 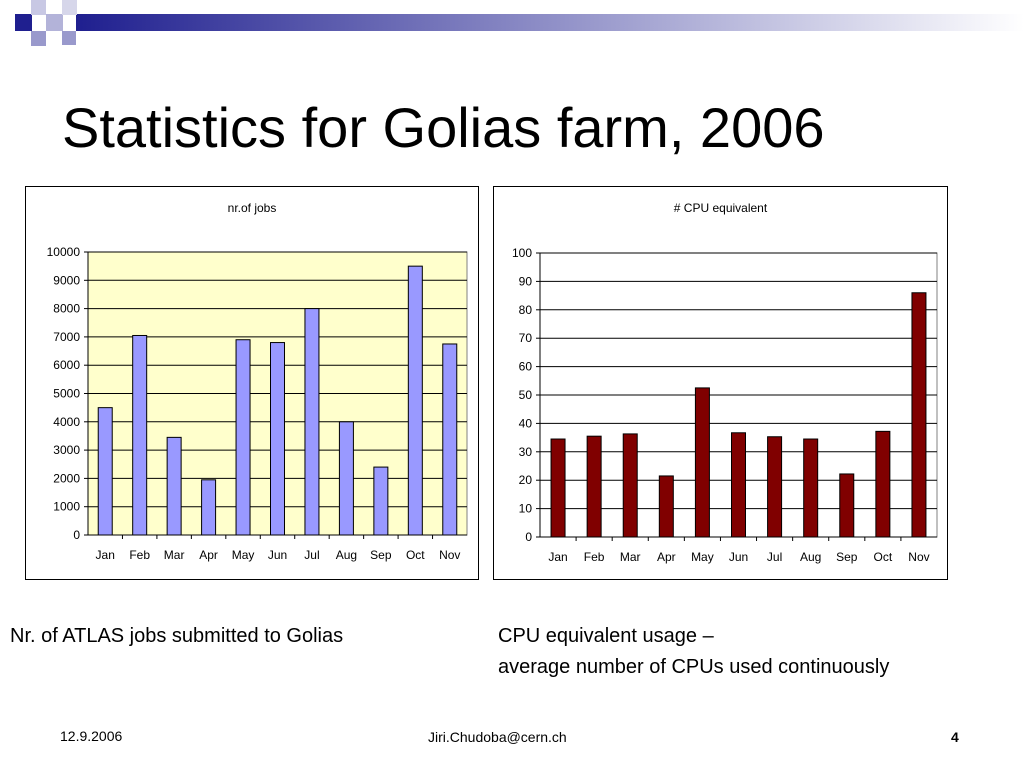 I want to click on decoration-gradient-bar, so click(x=550, y=22).